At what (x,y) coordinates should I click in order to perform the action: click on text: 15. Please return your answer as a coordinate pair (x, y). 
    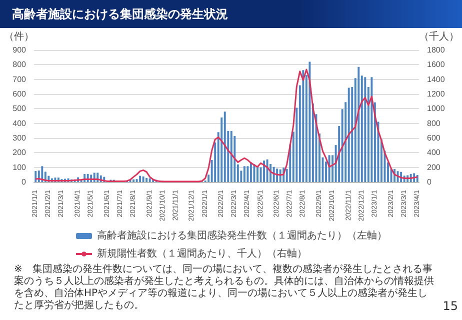
    Looking at the image, I should click on (450, 306).